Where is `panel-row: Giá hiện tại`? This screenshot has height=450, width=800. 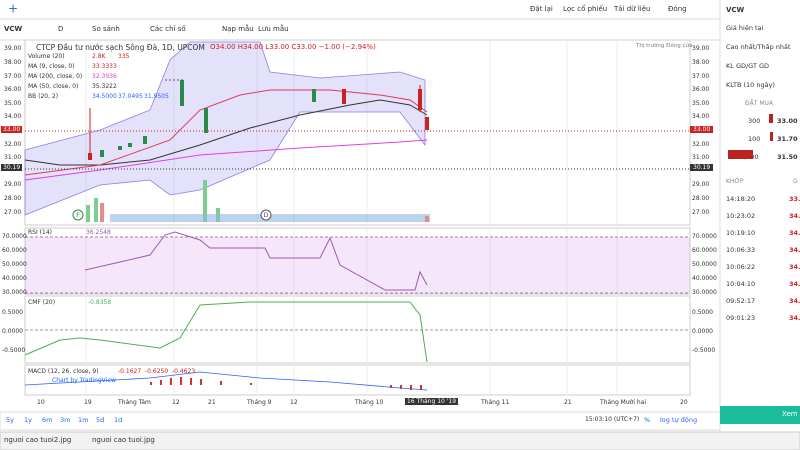
panel-row: Giá hiện tại is located at coordinates (745, 28).